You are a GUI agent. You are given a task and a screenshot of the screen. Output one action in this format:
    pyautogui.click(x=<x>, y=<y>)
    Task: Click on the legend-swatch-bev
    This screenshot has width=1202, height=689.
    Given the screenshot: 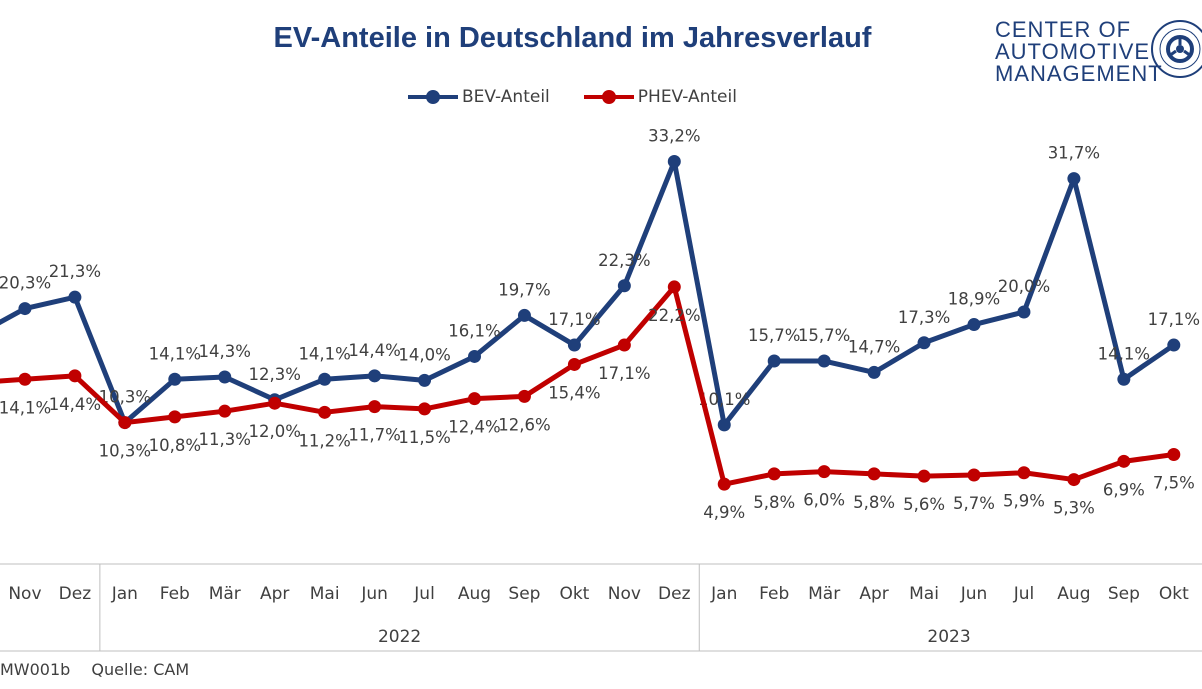 What is the action you would take?
    pyautogui.click(x=433, y=97)
    